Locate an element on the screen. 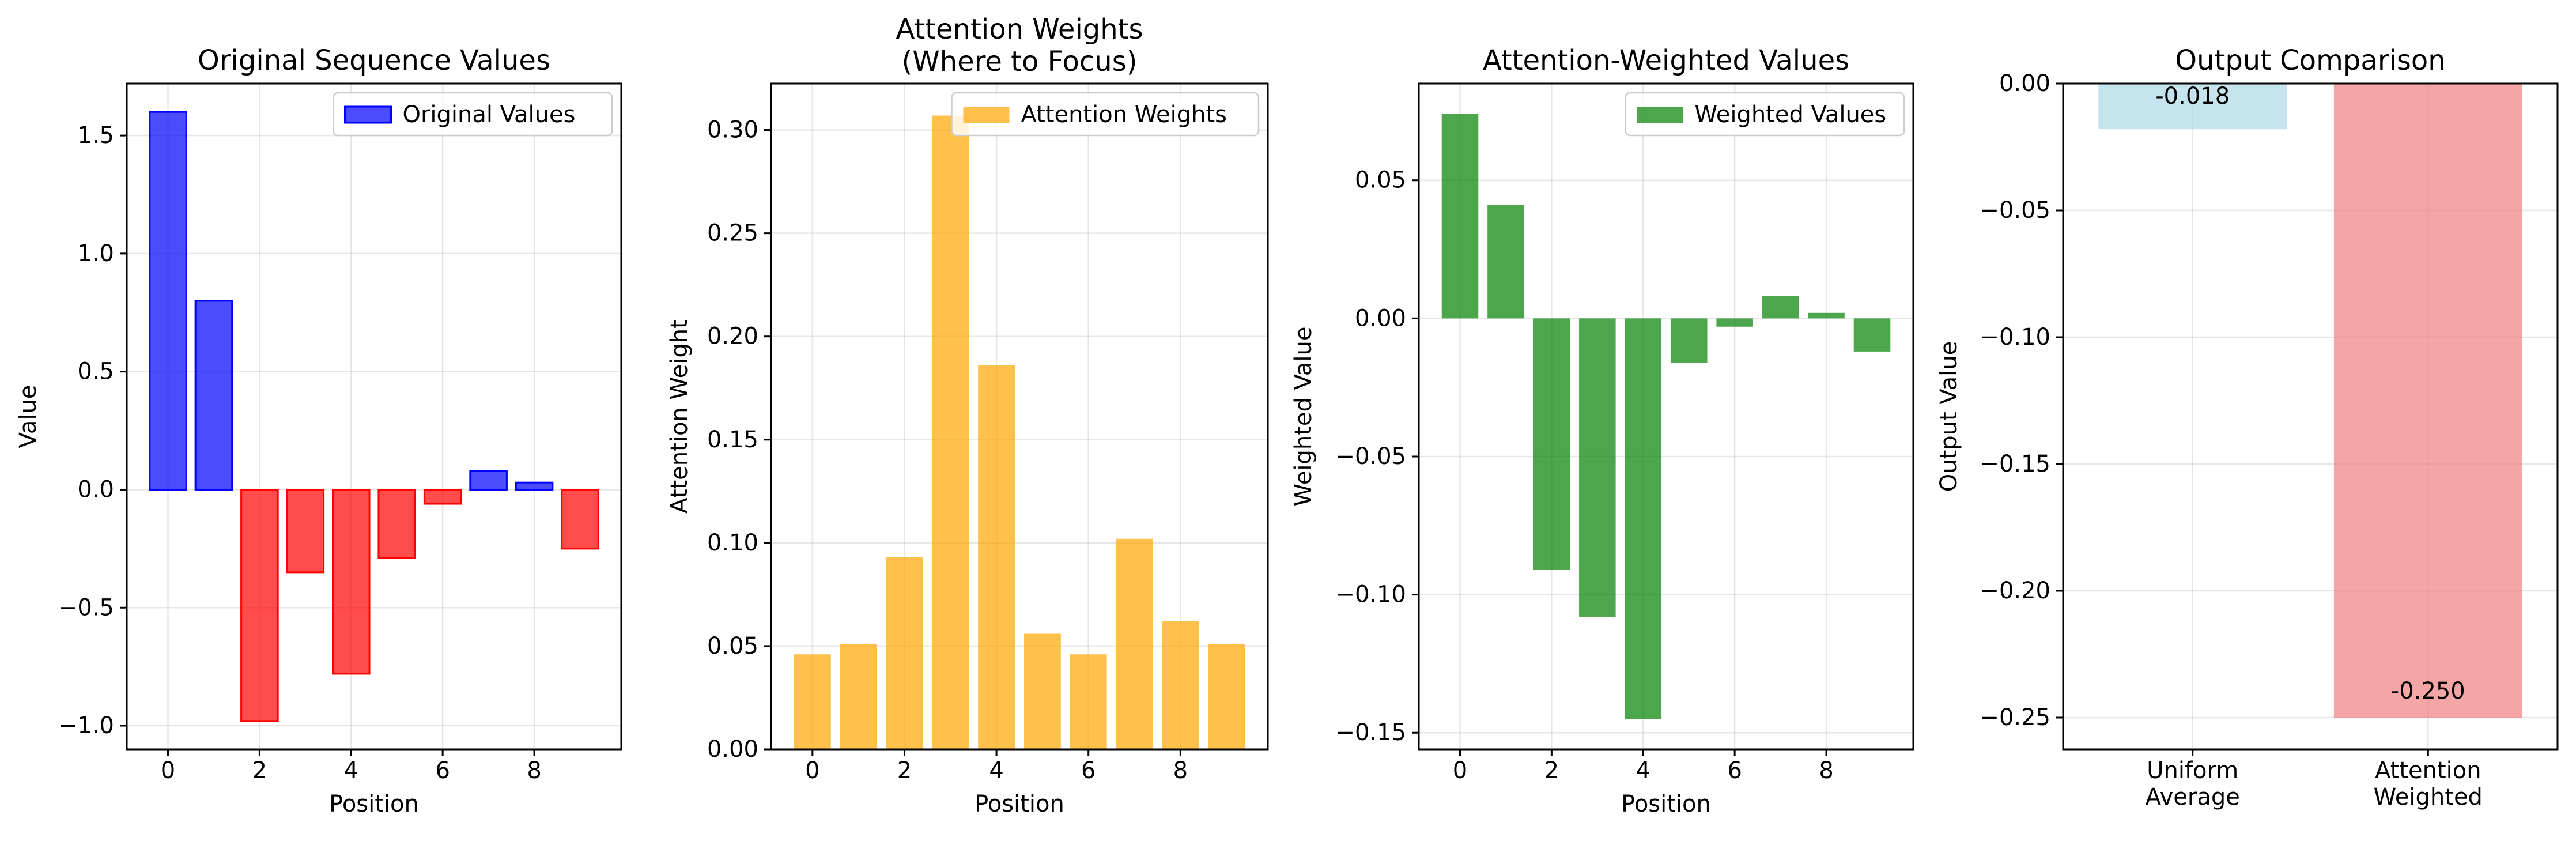 Image resolution: width=2576 pixels, height=841 pixels. y-tick-label: 1.0 is located at coordinates (95, 254).